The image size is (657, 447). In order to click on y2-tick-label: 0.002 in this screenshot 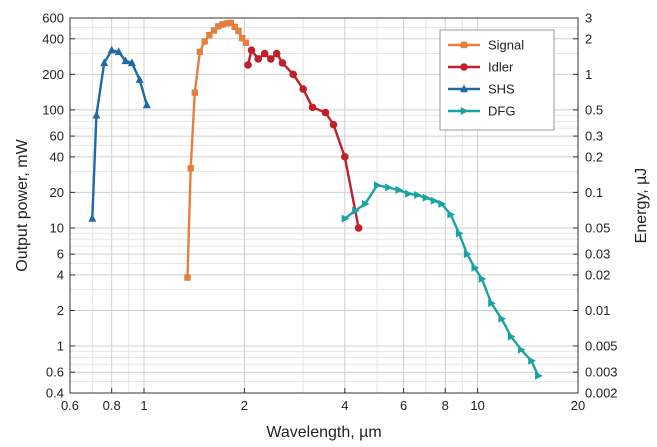, I will do `click(601, 393)`.